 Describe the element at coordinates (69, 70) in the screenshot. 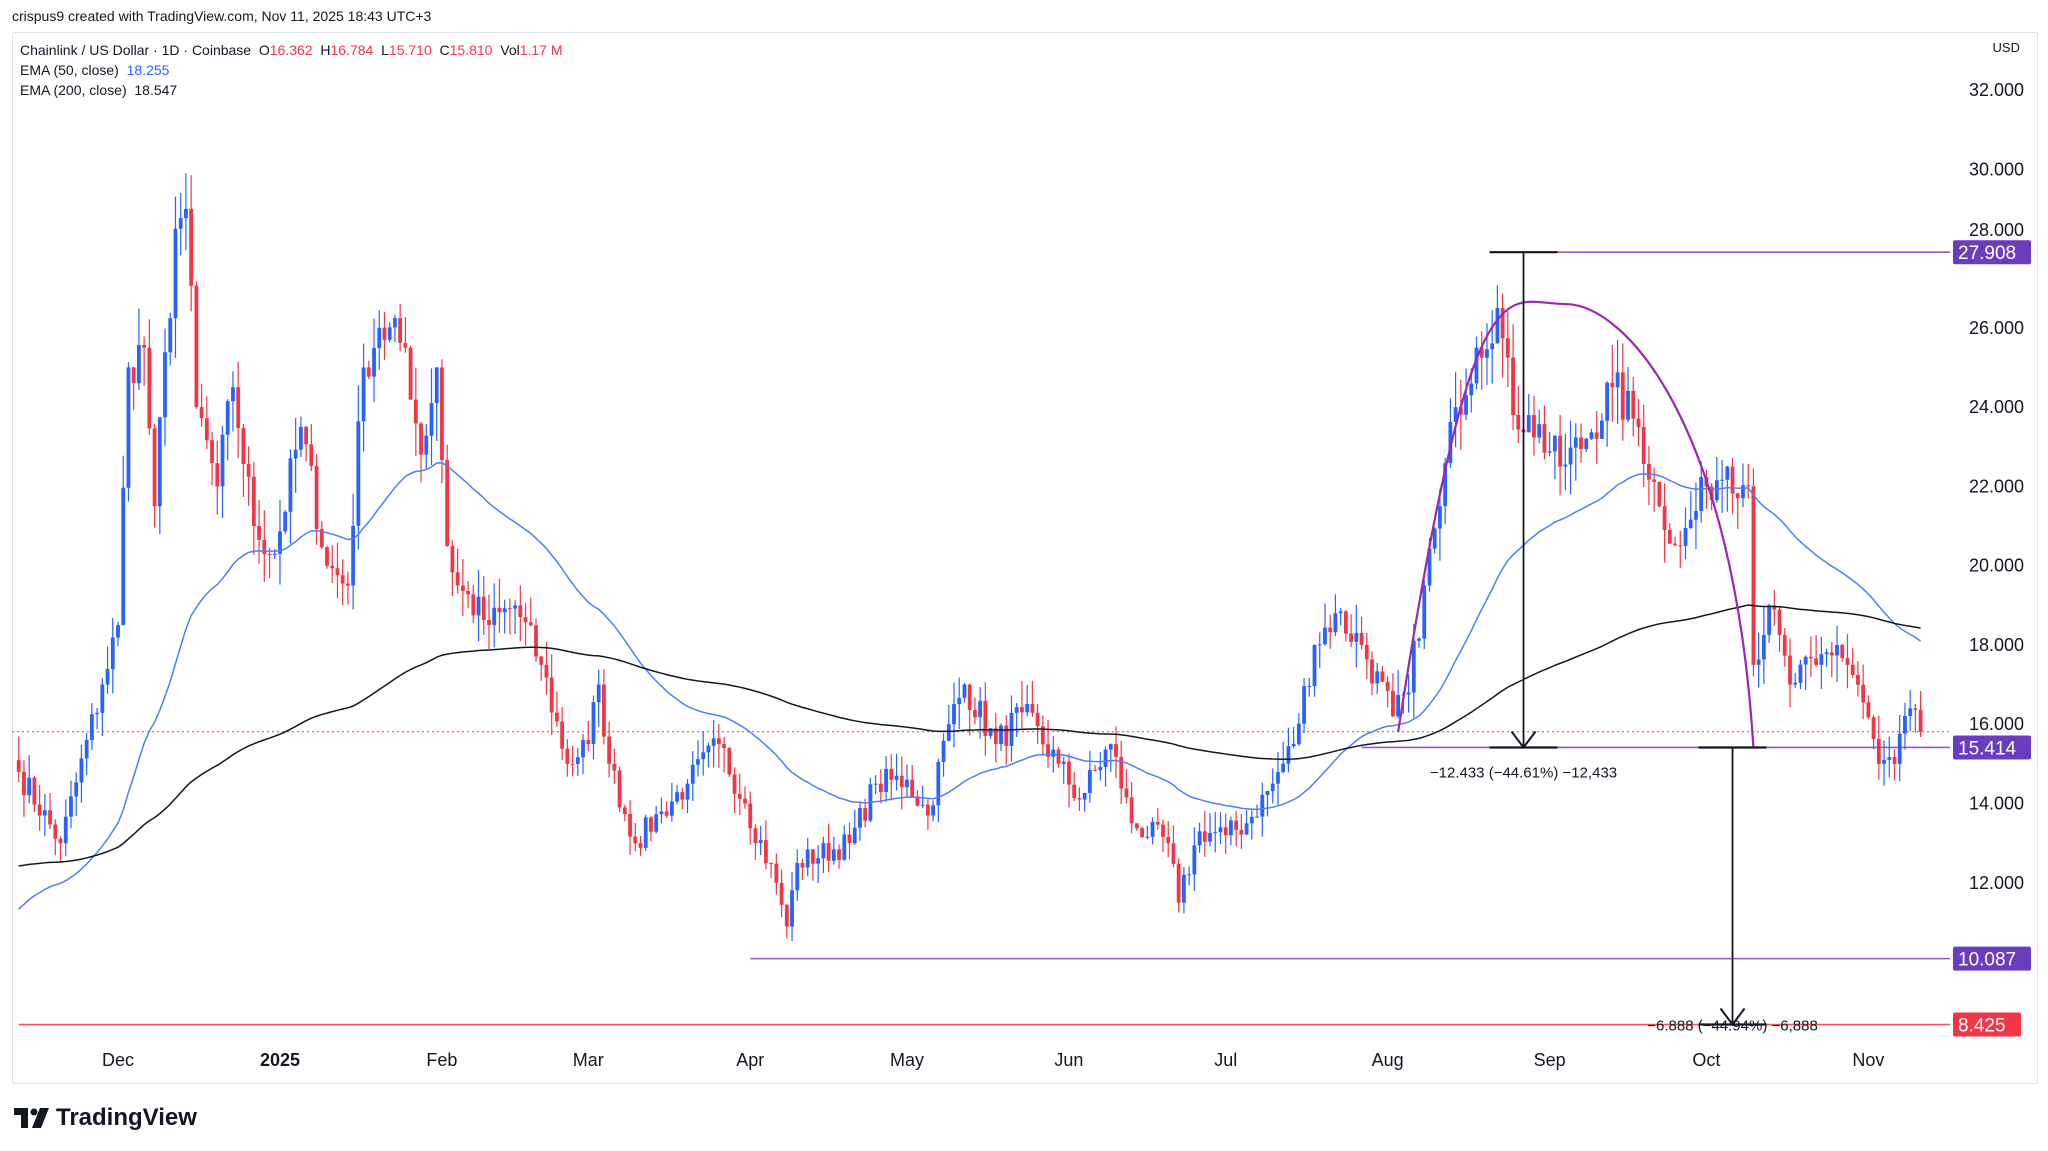

I see `ema50-label: EMA (50, close)` at that location.